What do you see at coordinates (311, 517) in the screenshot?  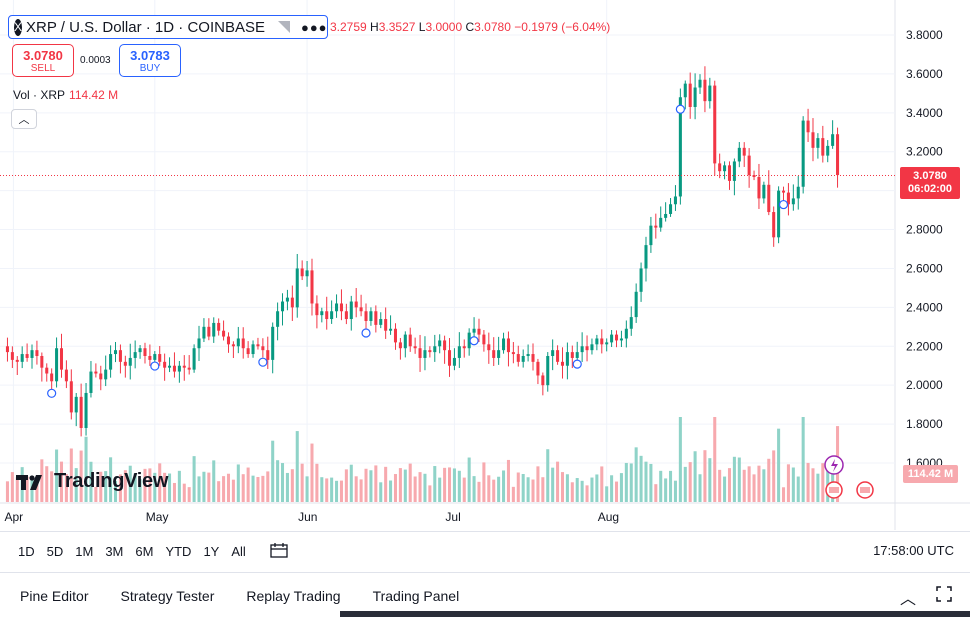 I see `time-axis: Apr May Jun Jul Aug` at bounding box center [311, 517].